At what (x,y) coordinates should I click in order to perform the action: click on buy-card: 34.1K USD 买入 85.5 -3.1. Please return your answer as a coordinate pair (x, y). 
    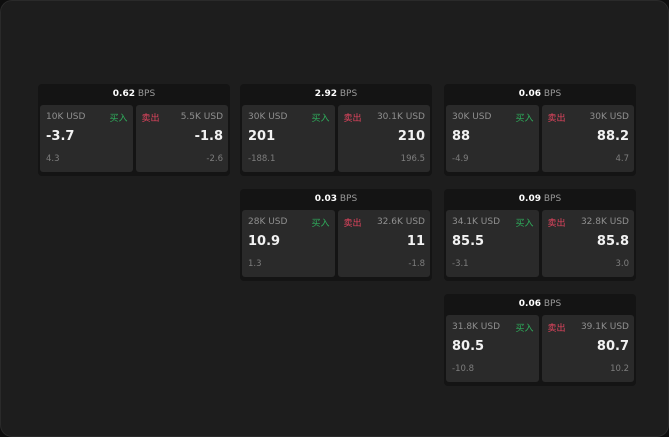
    Looking at the image, I should click on (492, 243).